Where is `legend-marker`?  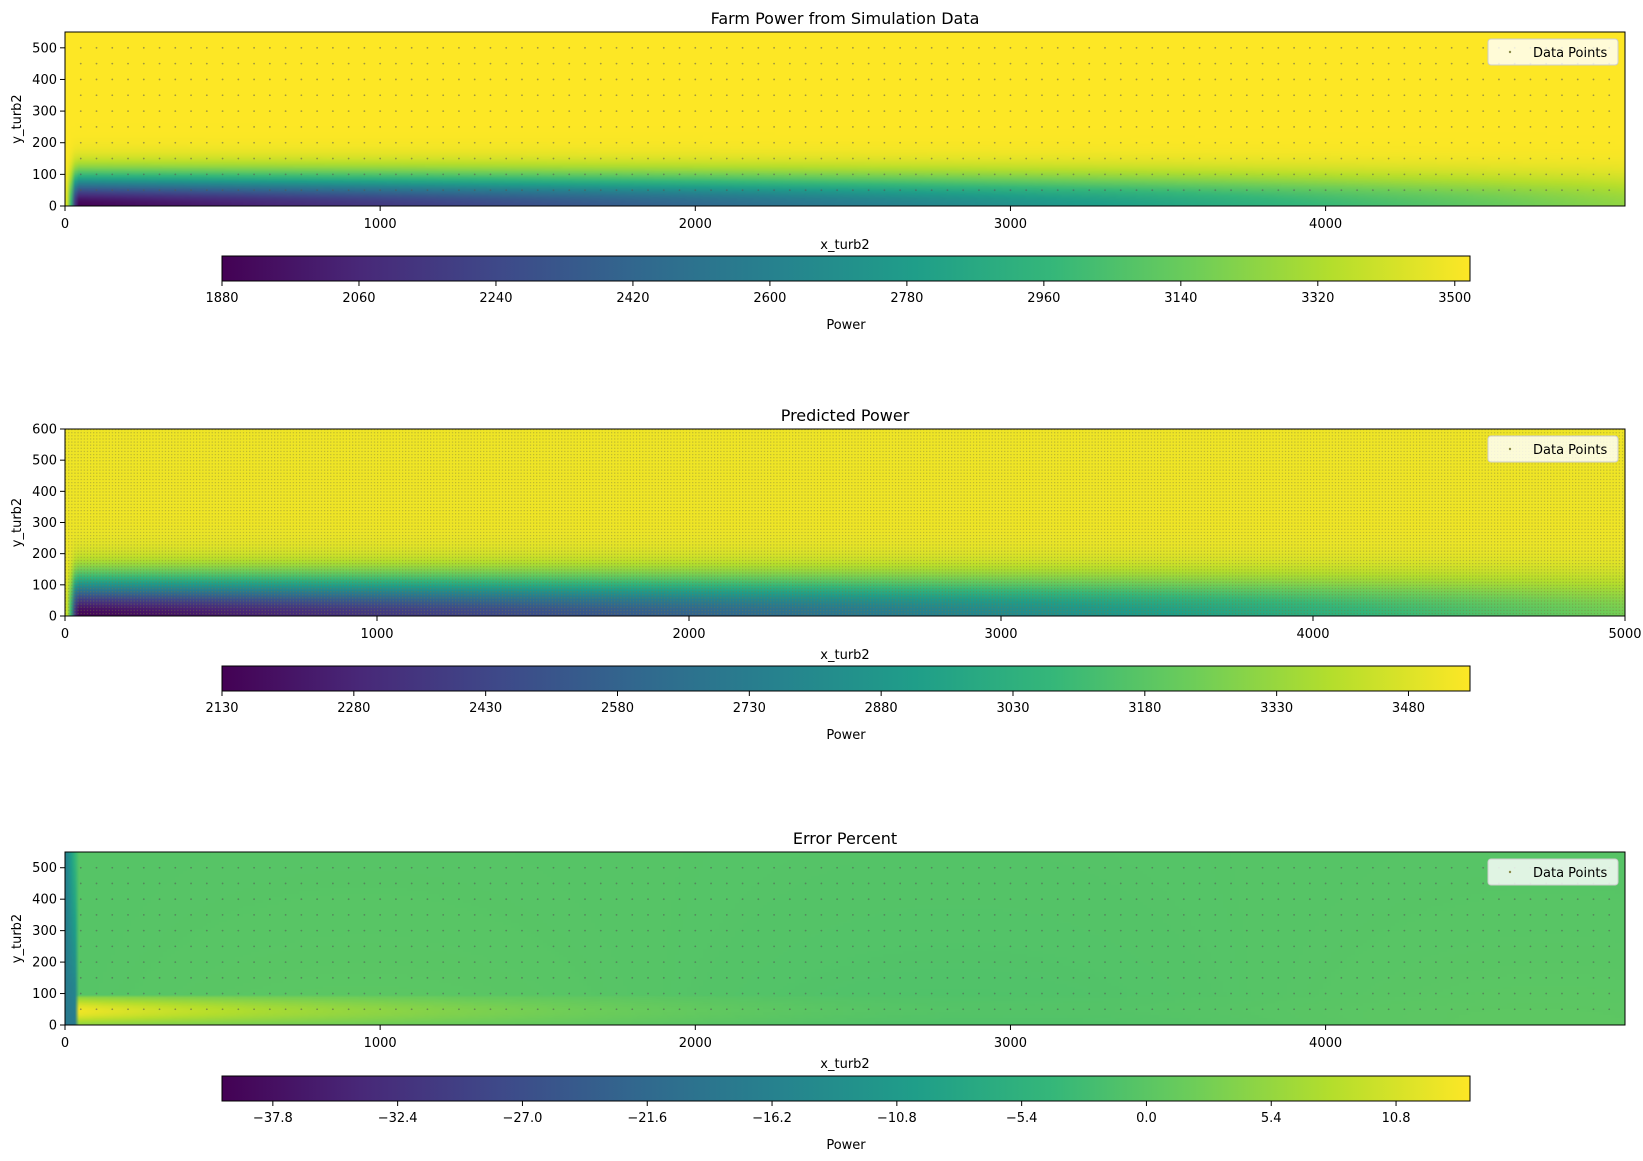 legend-marker is located at coordinates (1510, 449).